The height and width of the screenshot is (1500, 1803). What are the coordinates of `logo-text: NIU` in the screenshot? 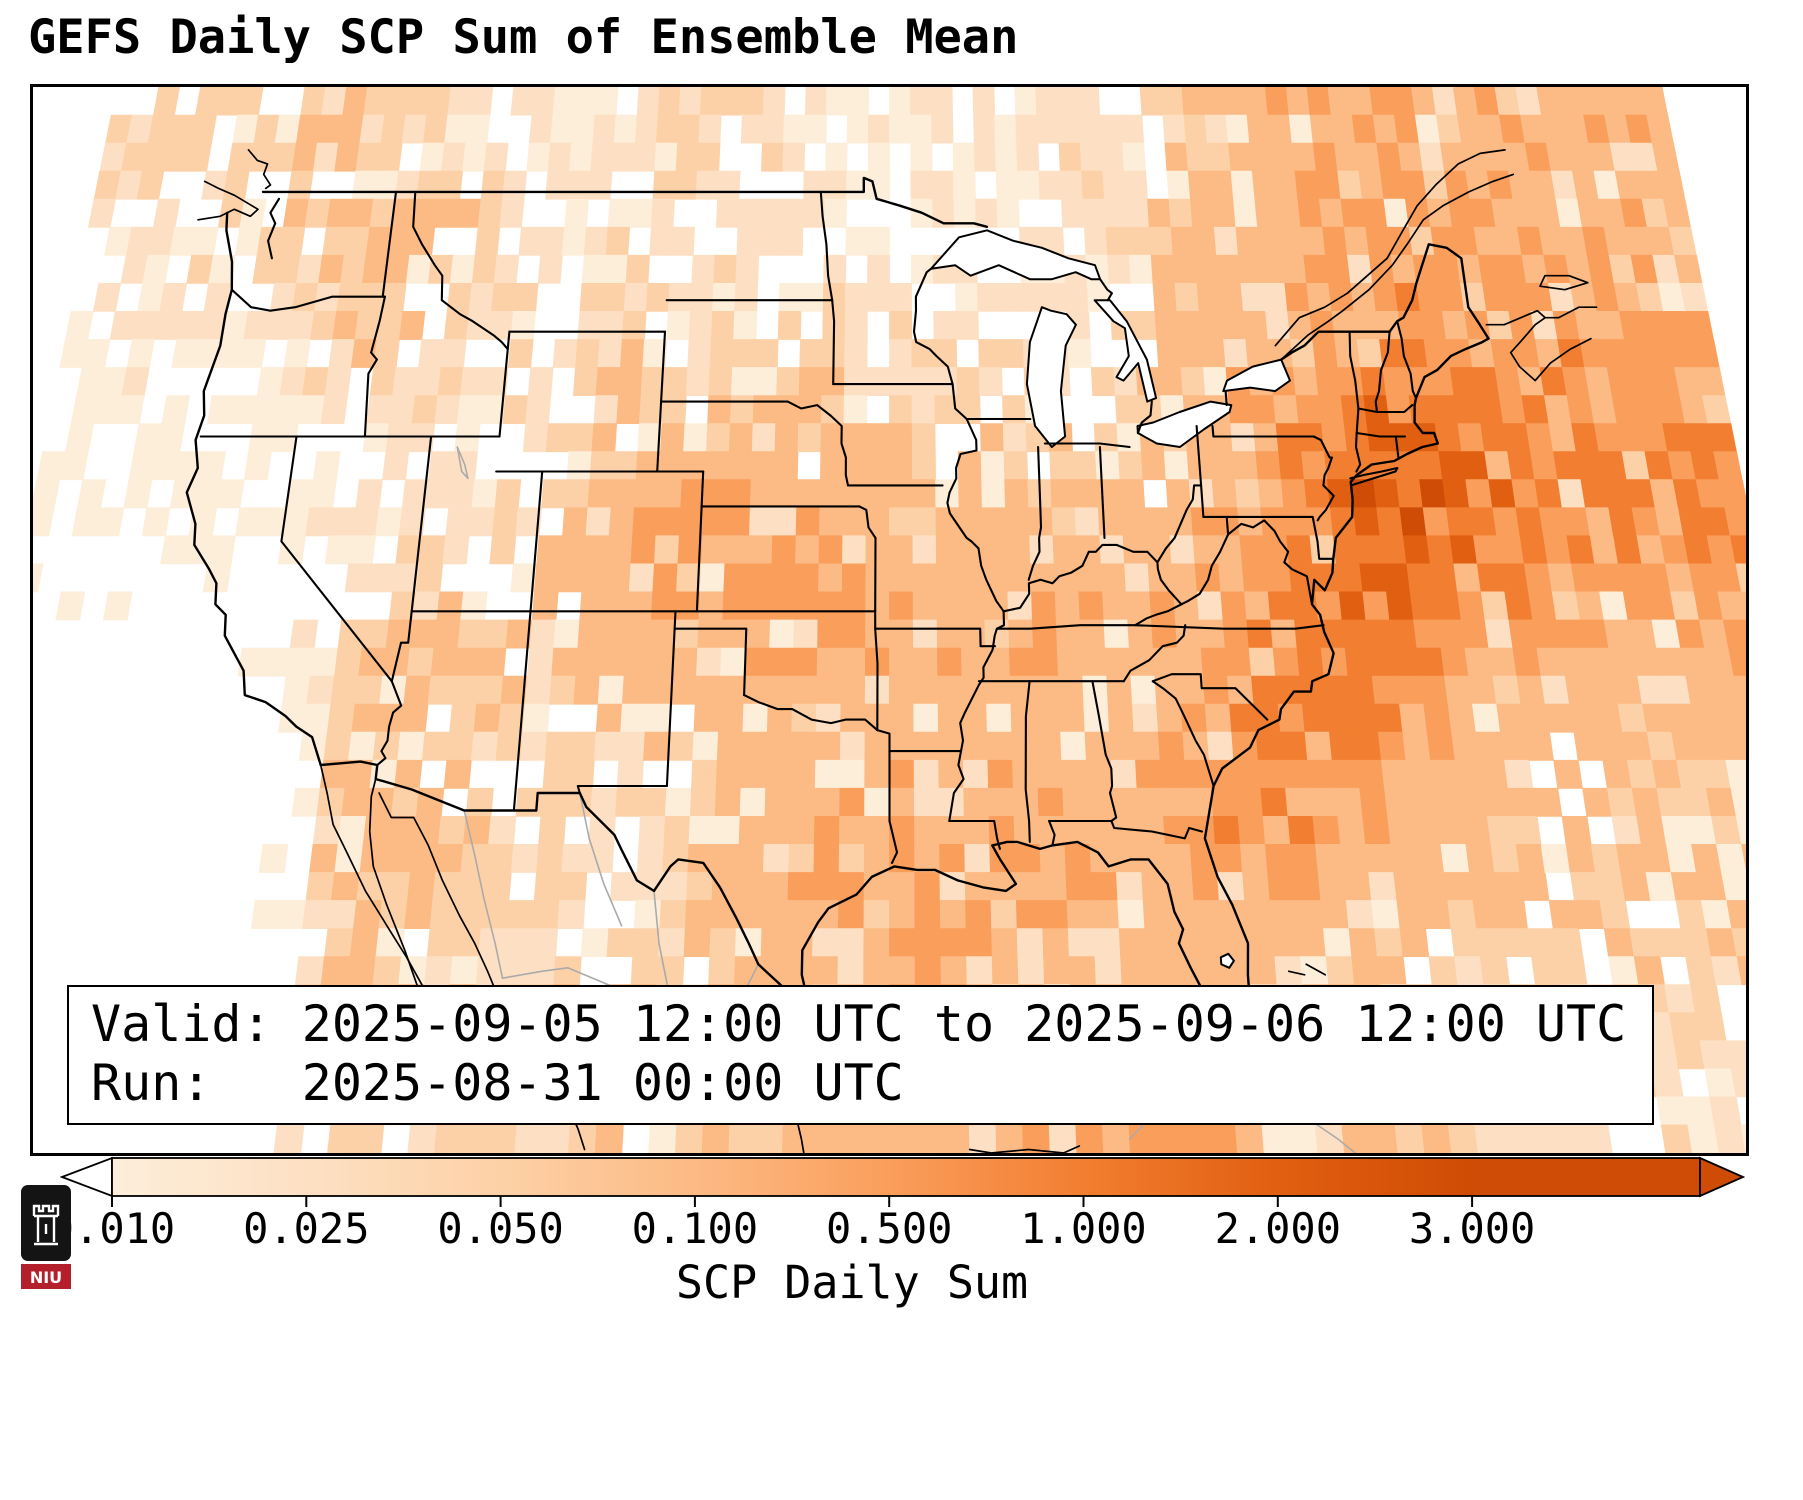 It's located at (46, 1277).